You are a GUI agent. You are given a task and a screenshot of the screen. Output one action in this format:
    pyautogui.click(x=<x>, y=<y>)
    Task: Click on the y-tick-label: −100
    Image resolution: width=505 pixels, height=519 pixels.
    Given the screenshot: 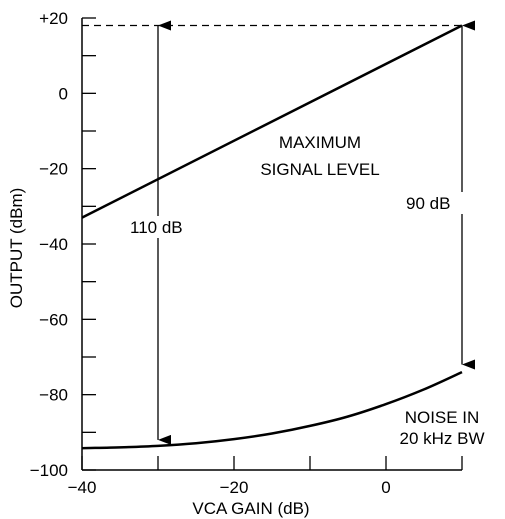 What is the action you would take?
    pyautogui.click(x=49, y=470)
    